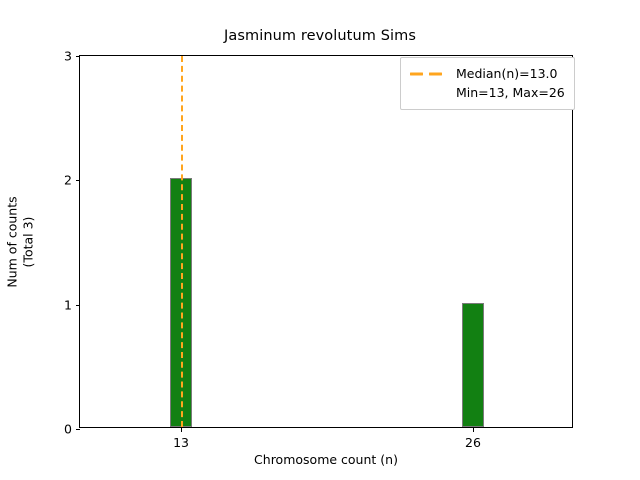 Image resolution: width=640 pixels, height=480 pixels. I want to click on legend-label-median: Median(n)=13.0, so click(507, 73).